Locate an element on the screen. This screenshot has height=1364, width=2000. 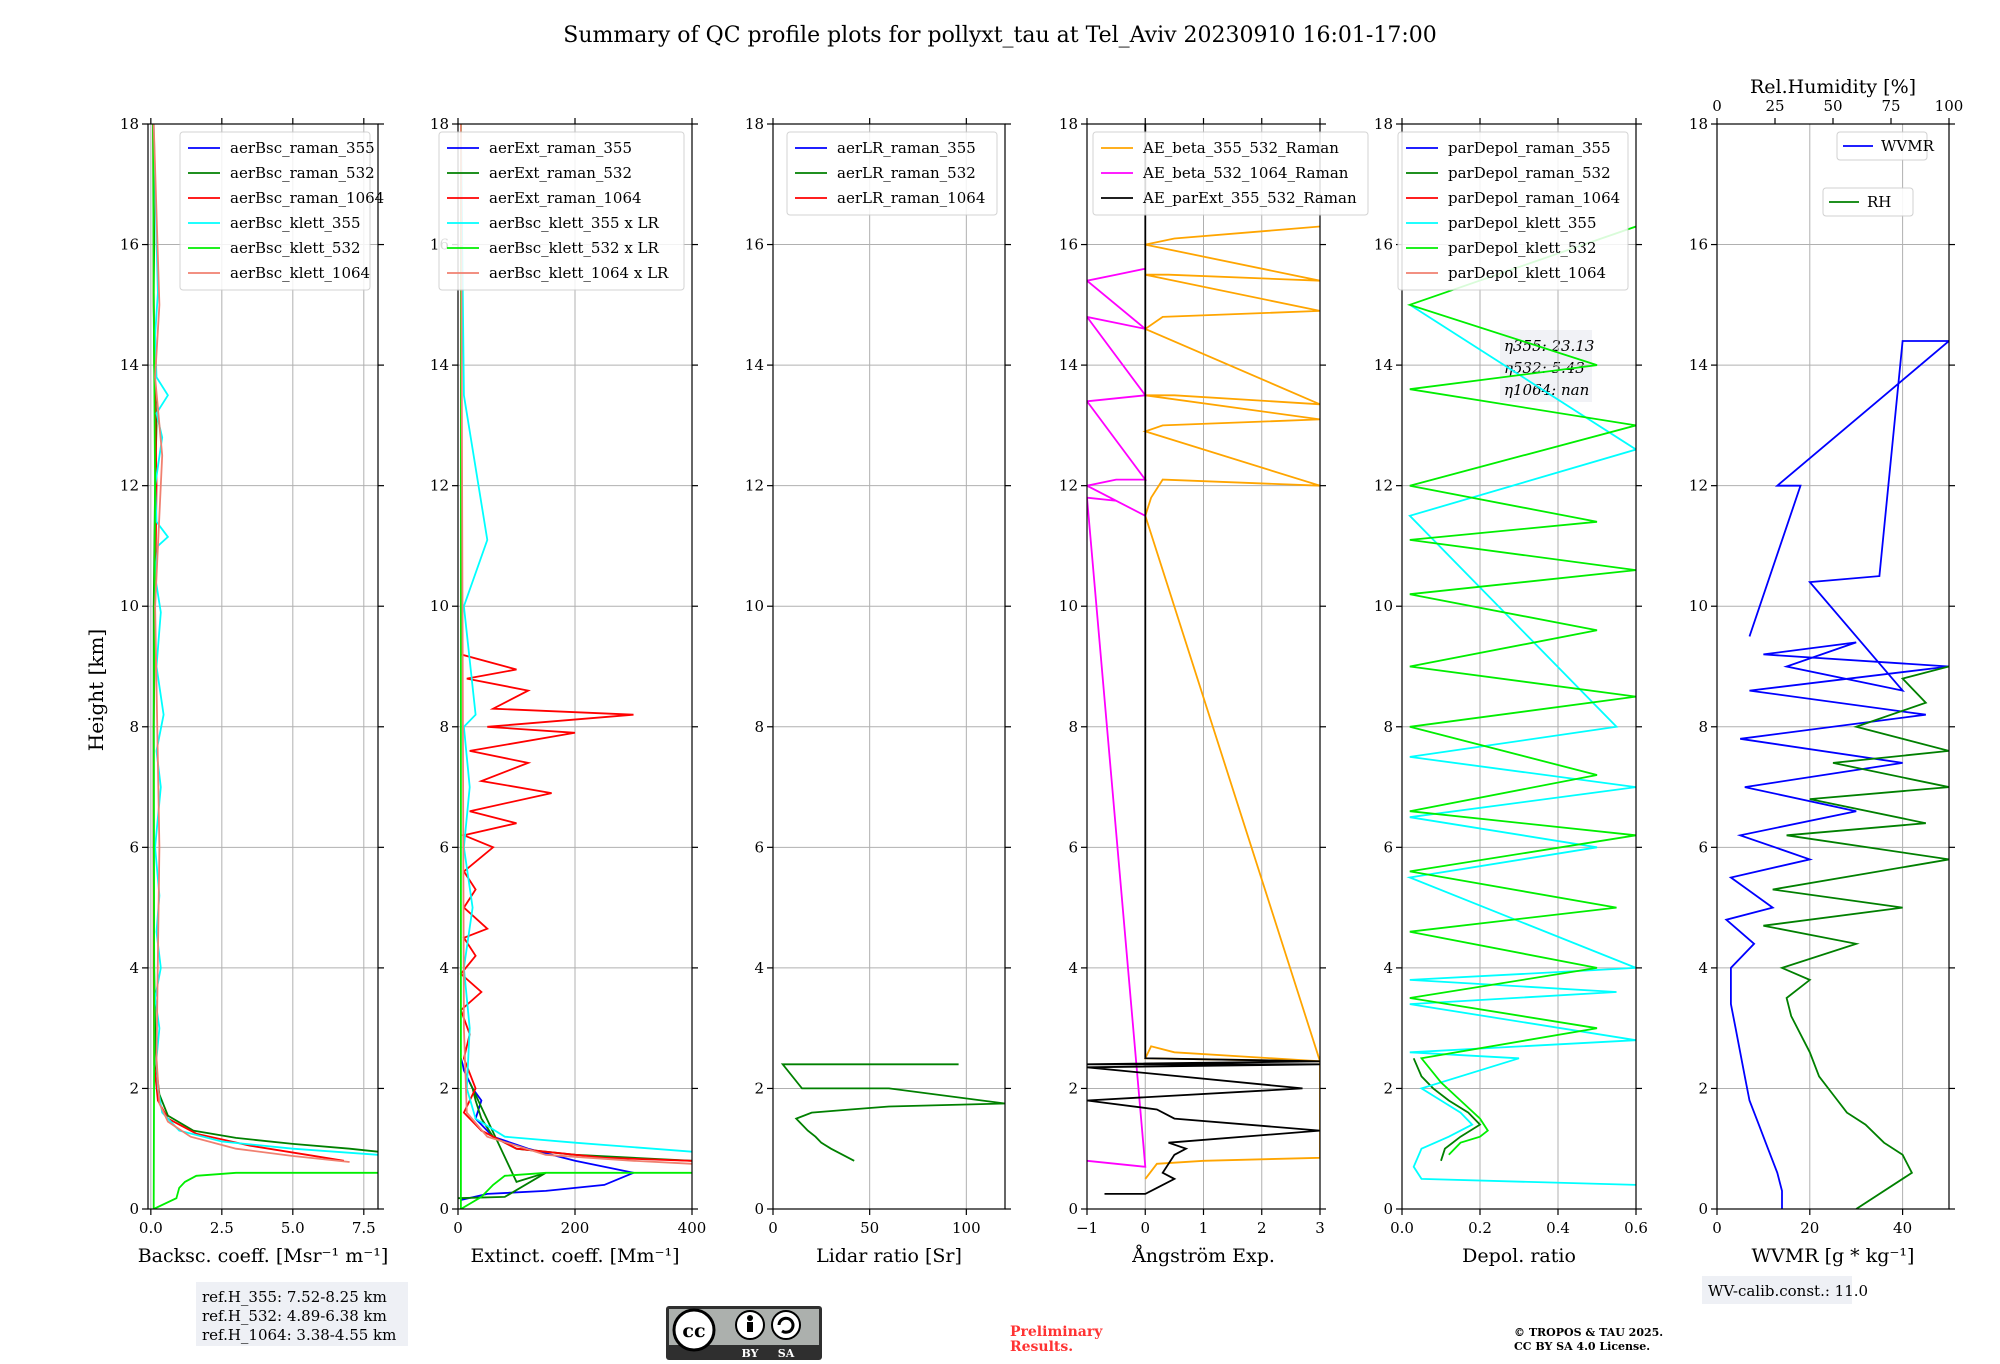
copyright-line-2: CC BY SA 4.0 License. is located at coordinates (1582, 1346).